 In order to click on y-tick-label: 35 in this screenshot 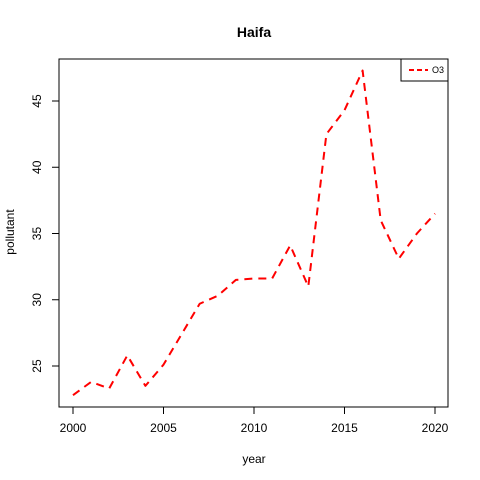, I will do `click(37, 234)`.